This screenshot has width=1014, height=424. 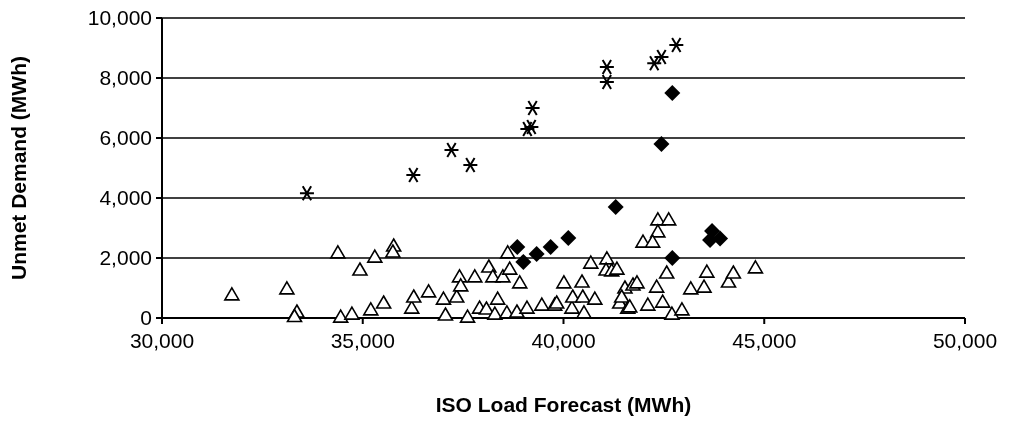 I want to click on y-tick-label: 0, so click(x=146, y=318).